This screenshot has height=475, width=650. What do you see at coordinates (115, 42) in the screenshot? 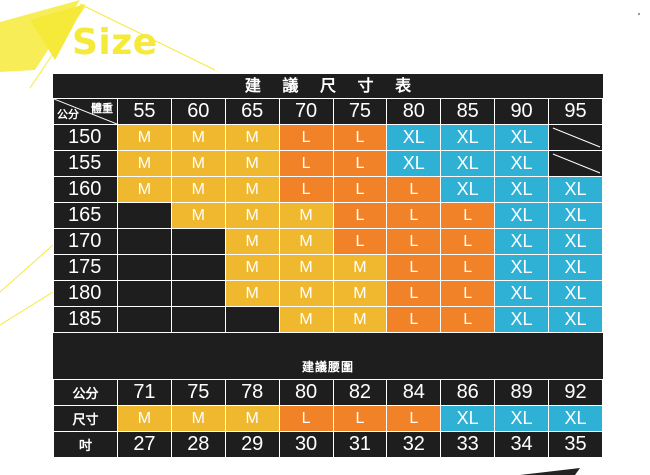
I see `size-heading: Size` at bounding box center [115, 42].